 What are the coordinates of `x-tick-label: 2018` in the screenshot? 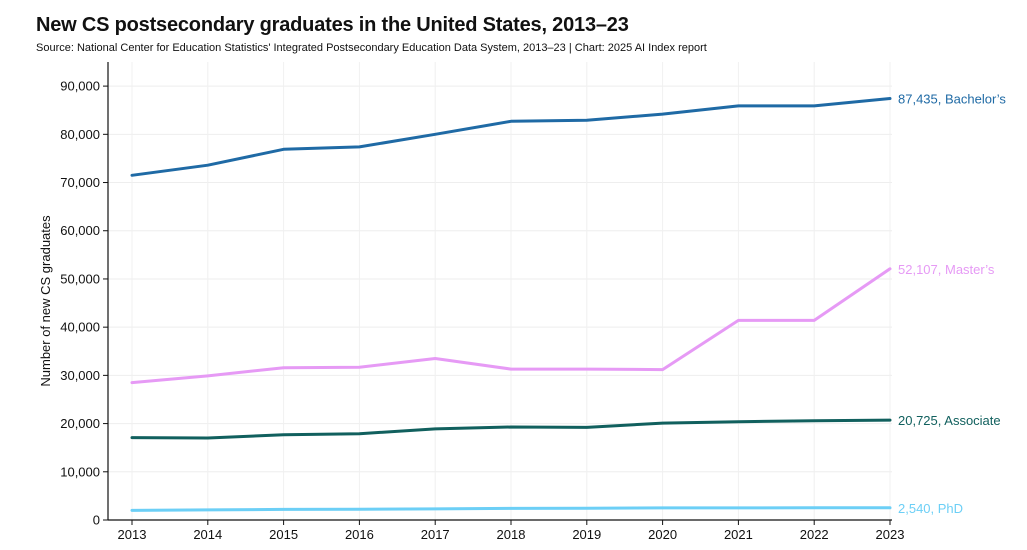 It's located at (511, 534).